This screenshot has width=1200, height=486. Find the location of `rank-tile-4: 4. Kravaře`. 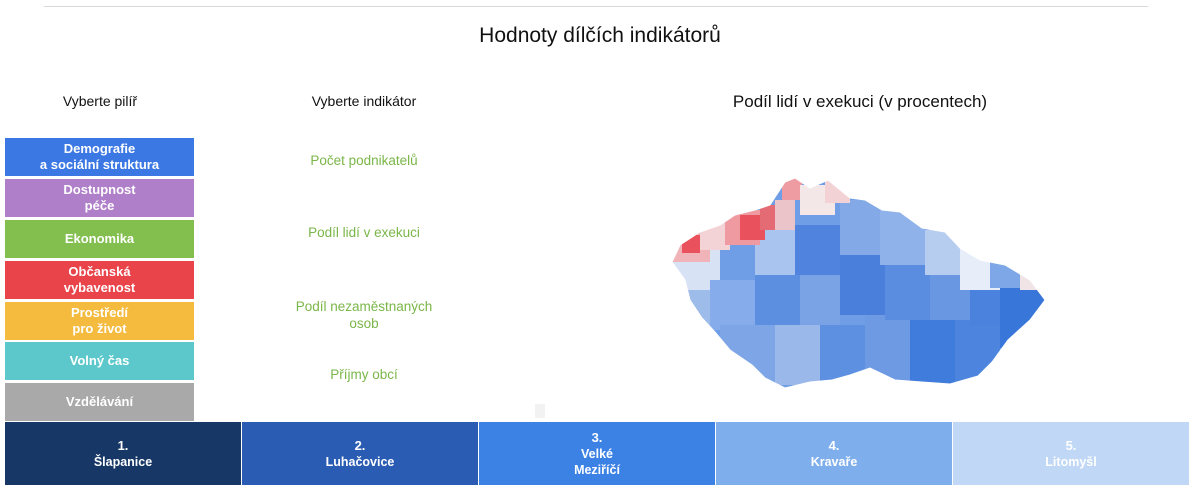

rank-tile-4: 4. Kravaře is located at coordinates (834, 453).